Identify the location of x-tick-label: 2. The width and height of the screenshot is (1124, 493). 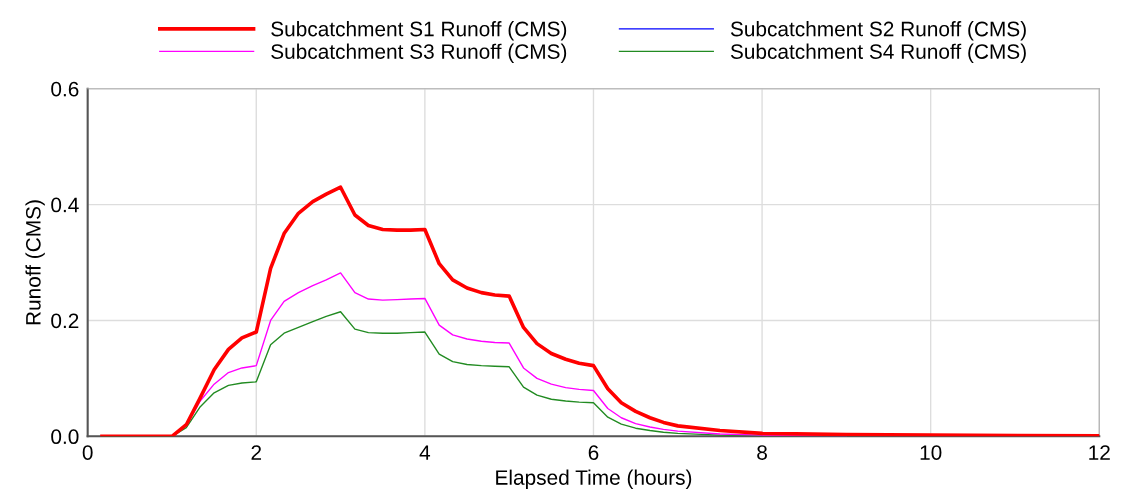
(256, 452).